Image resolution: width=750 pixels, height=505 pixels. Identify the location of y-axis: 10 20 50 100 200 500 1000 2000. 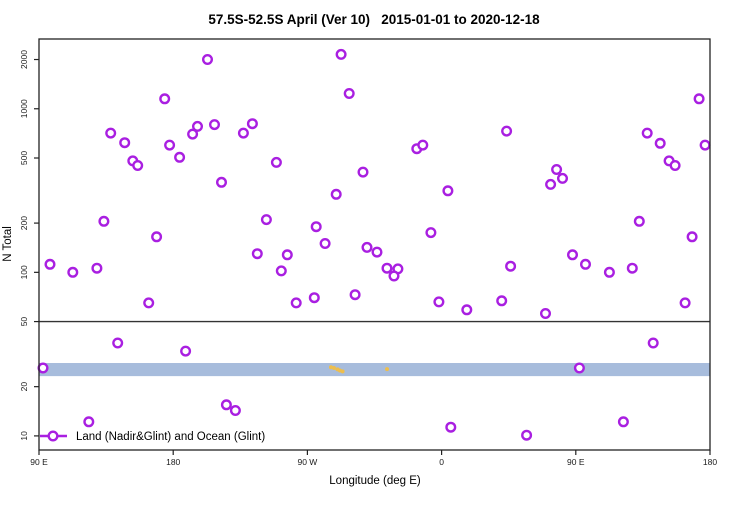
(29, 245).